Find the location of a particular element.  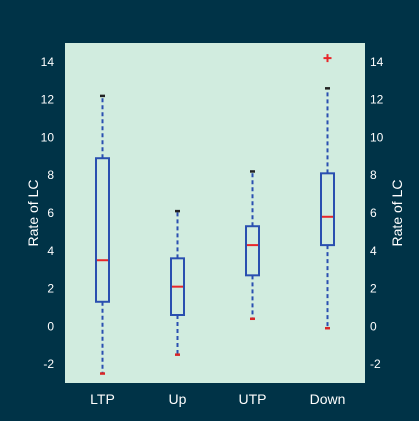

right-axis-title: Rate of LC is located at coordinates (397, 213).